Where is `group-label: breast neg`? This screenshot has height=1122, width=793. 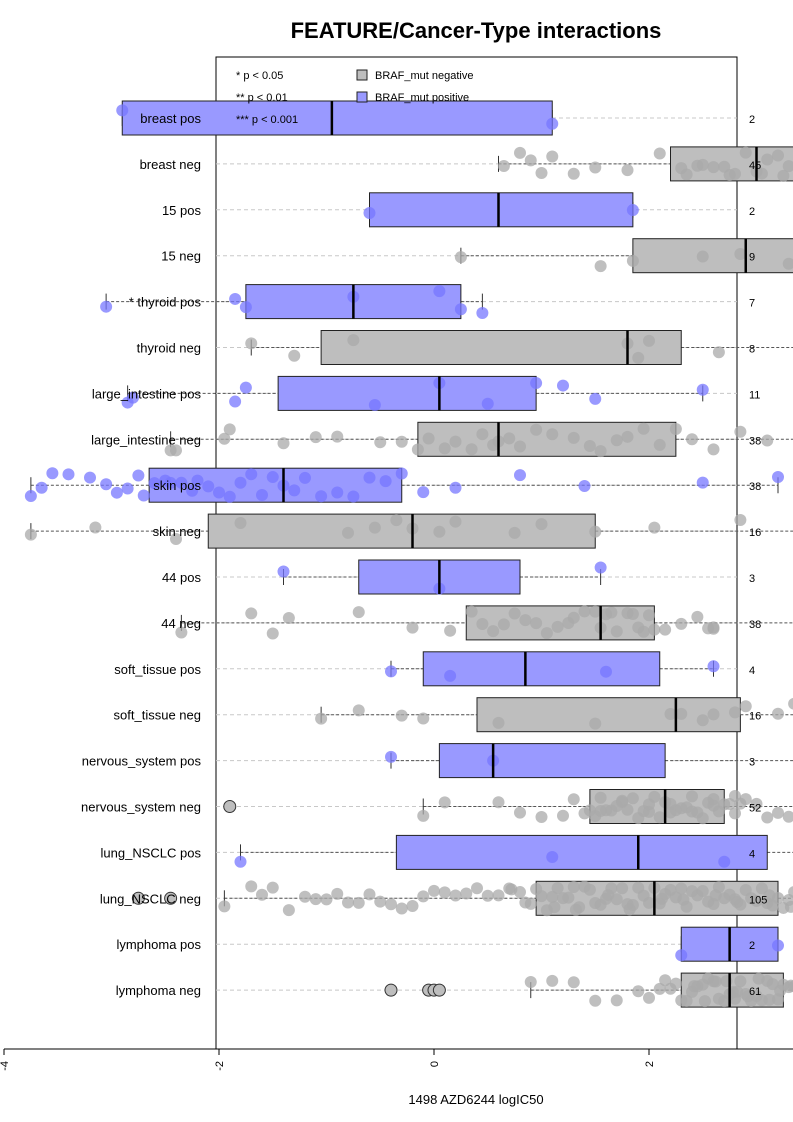 group-label: breast neg is located at coordinates (170, 164).